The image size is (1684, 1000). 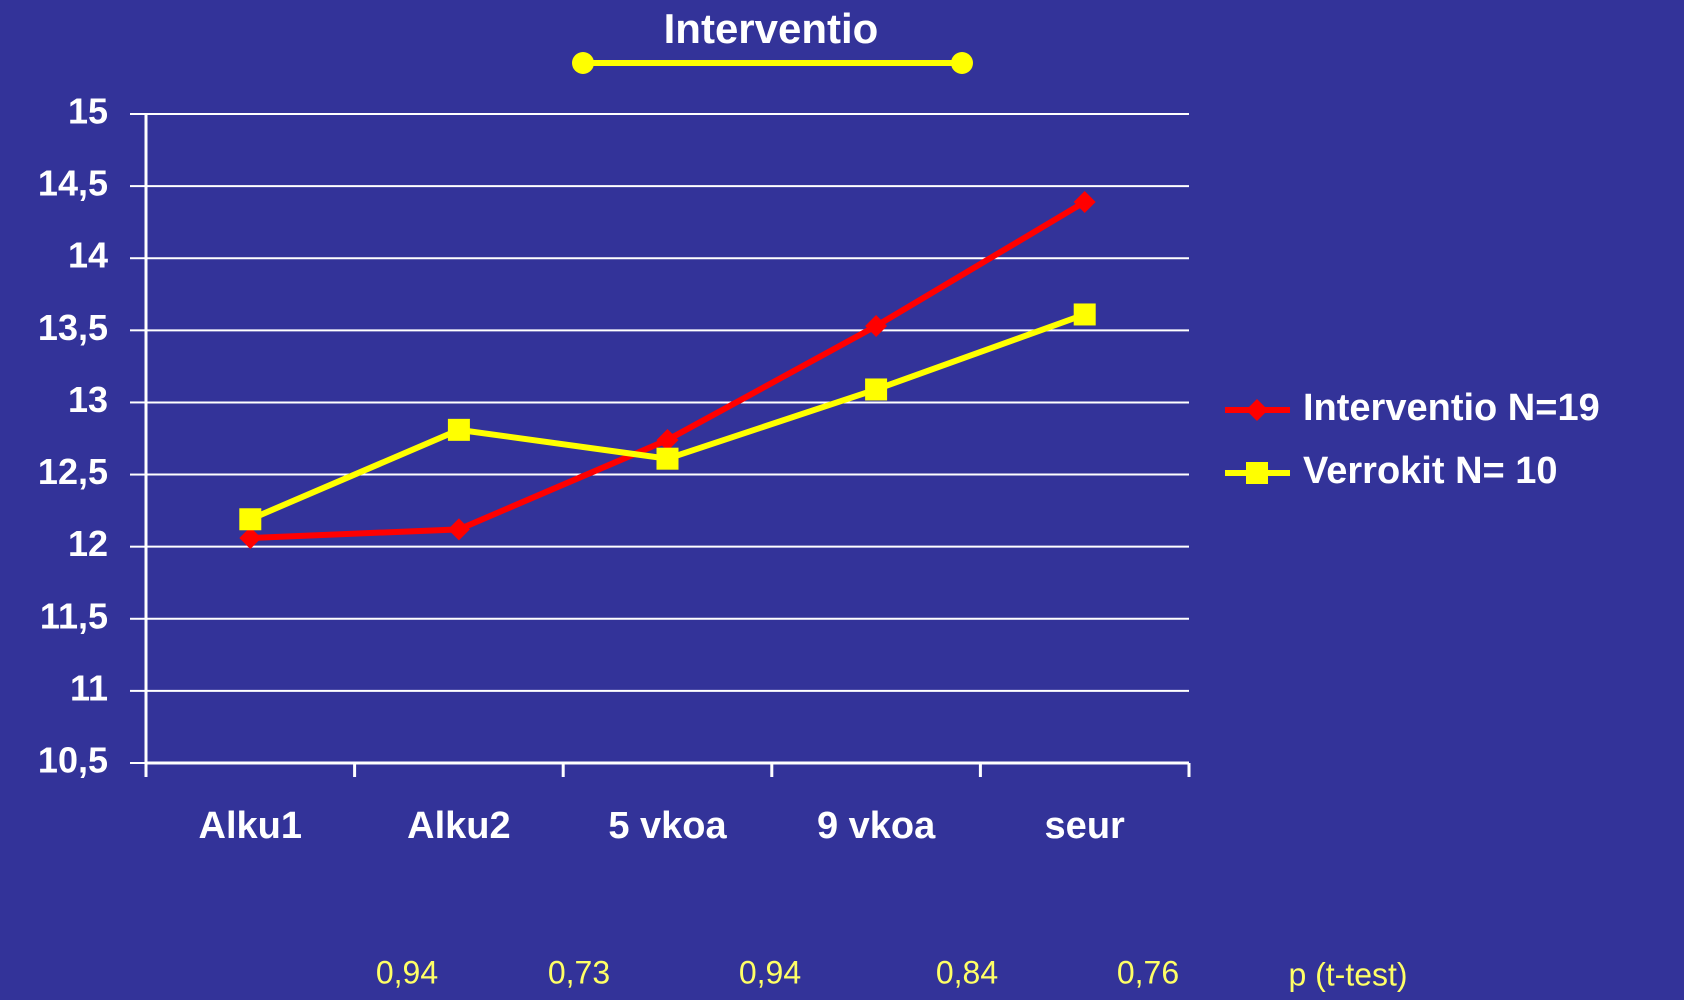 What do you see at coordinates (89, 687) in the screenshot?
I see `y-tick-label: 11` at bounding box center [89, 687].